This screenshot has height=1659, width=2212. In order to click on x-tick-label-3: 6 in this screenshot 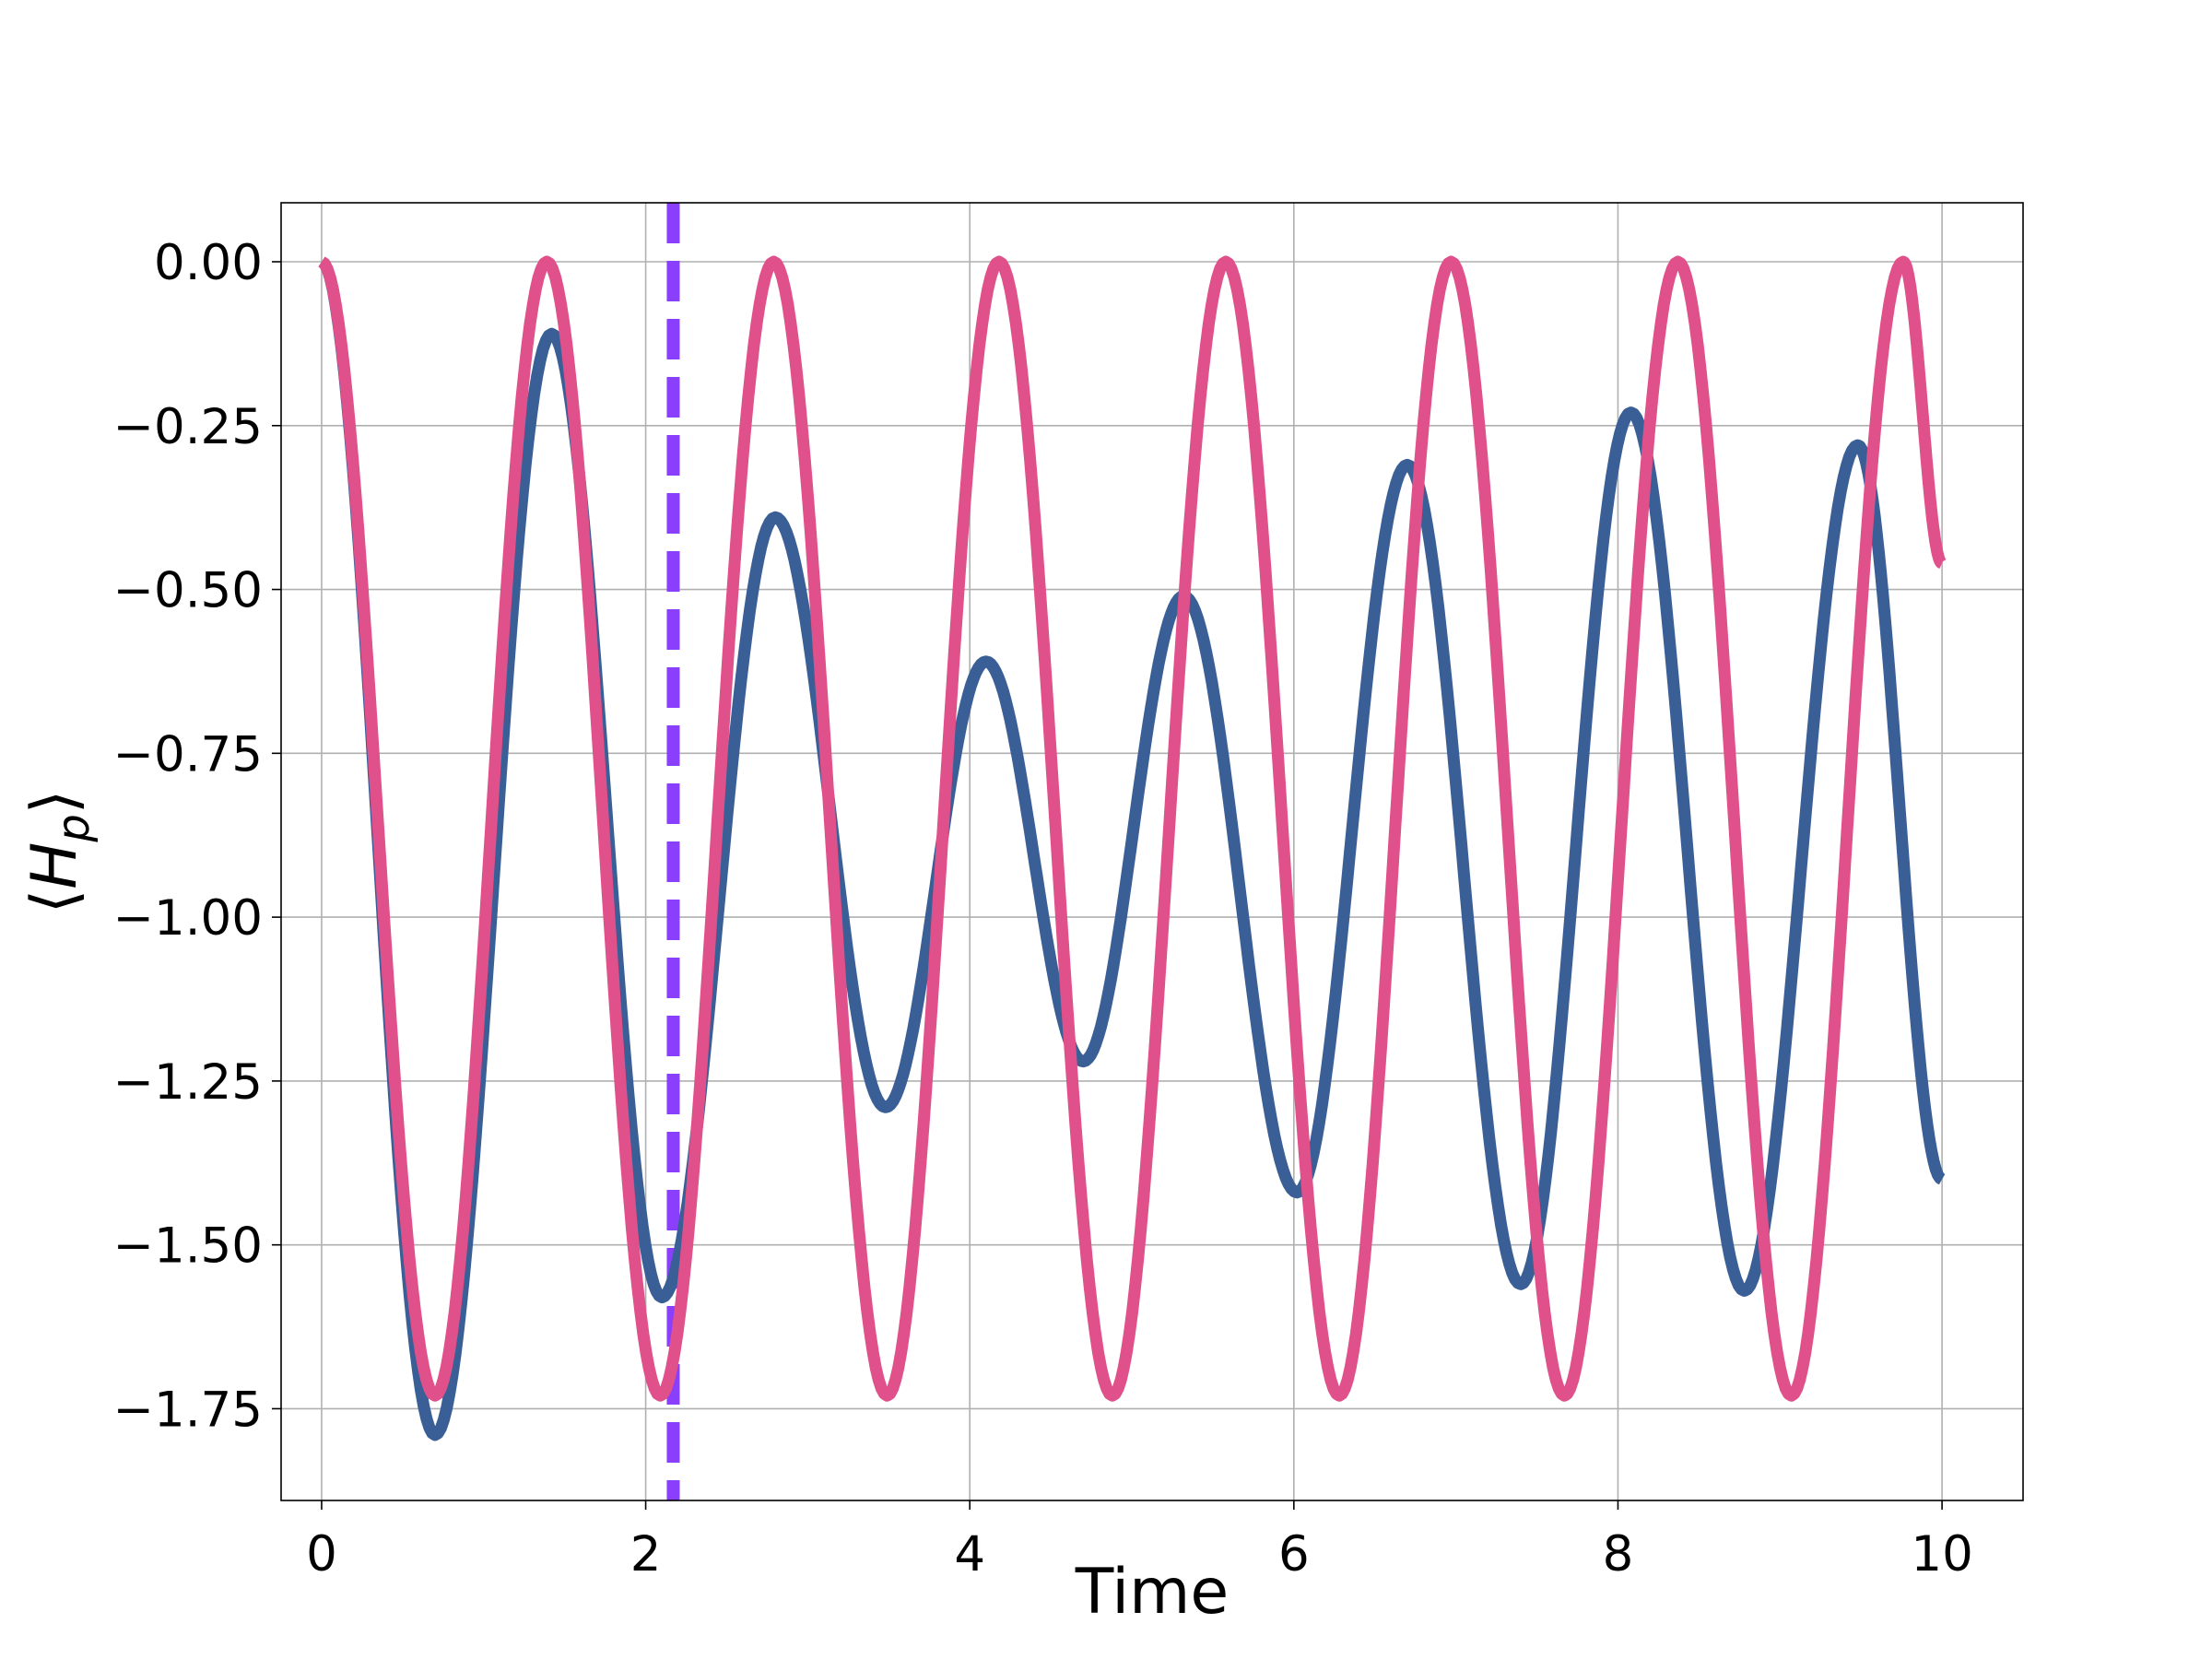, I will do `click(1294, 1554)`.